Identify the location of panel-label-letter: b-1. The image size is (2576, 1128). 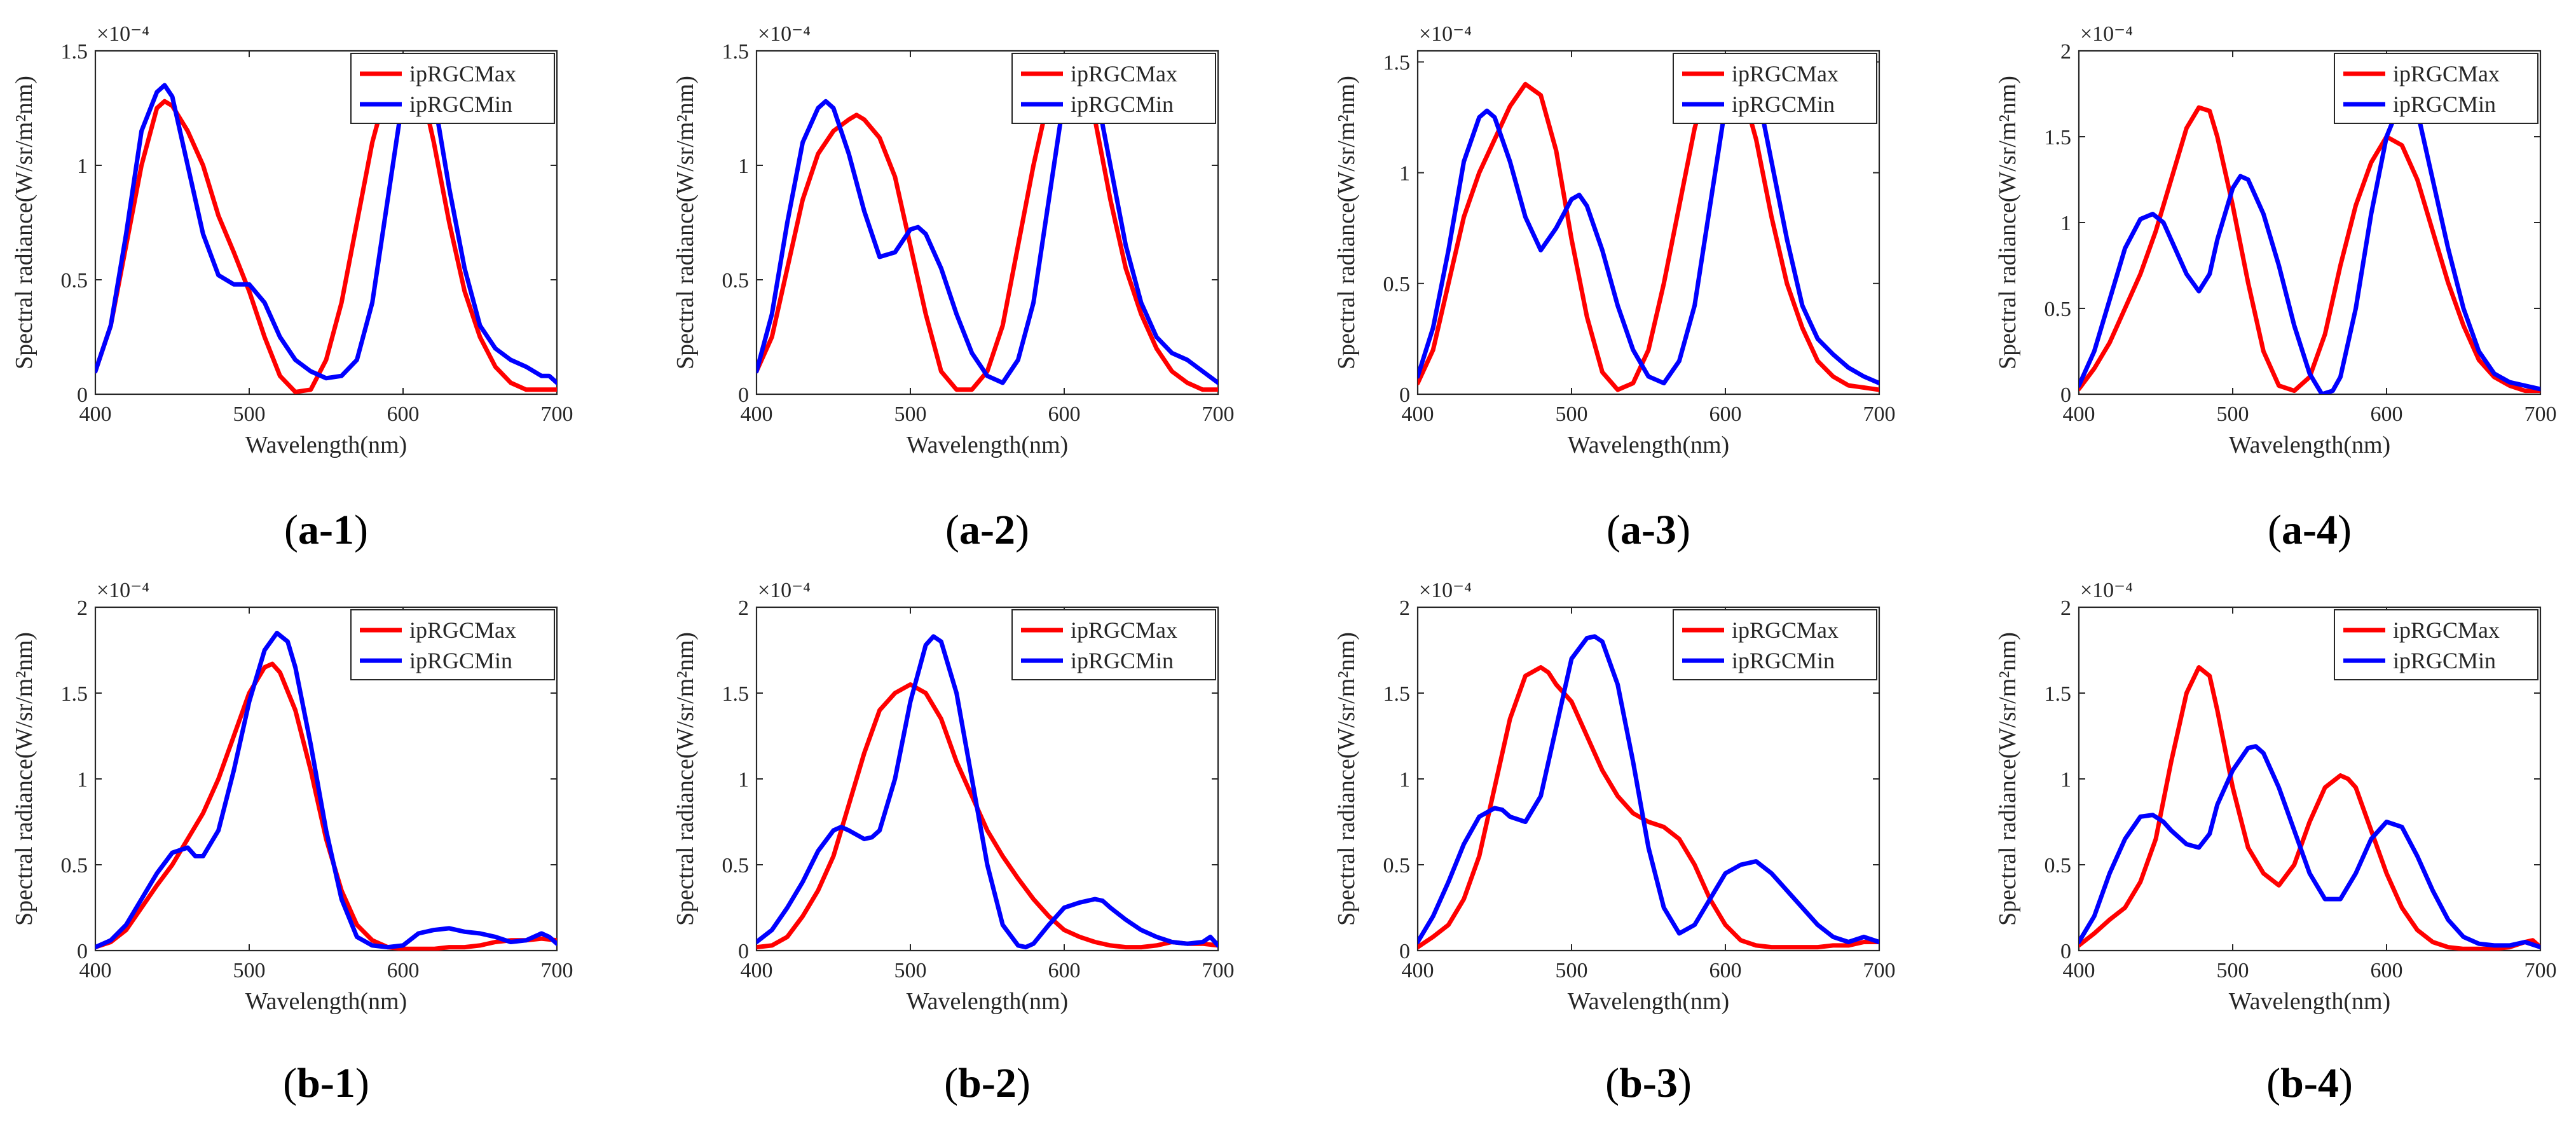
(326, 1083).